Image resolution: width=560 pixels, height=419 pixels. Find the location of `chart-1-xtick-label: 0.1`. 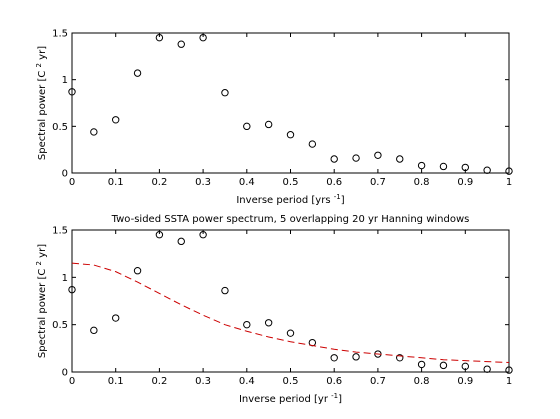

chart-1-xtick-label: 0.1 is located at coordinates (116, 182).